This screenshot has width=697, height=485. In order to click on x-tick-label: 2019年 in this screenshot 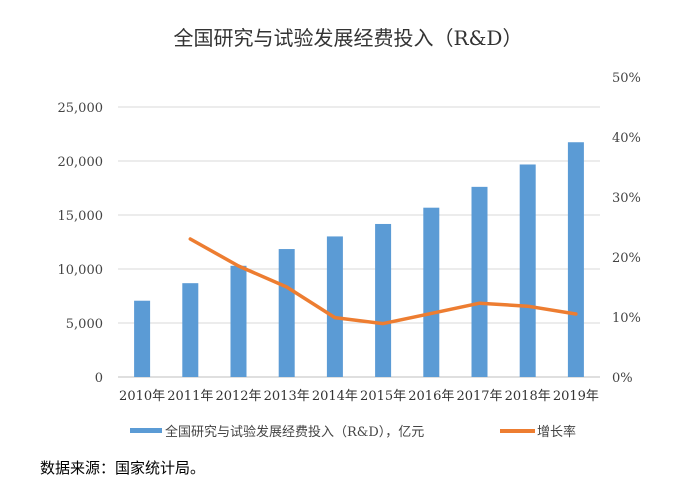, I will do `click(576, 396)`.